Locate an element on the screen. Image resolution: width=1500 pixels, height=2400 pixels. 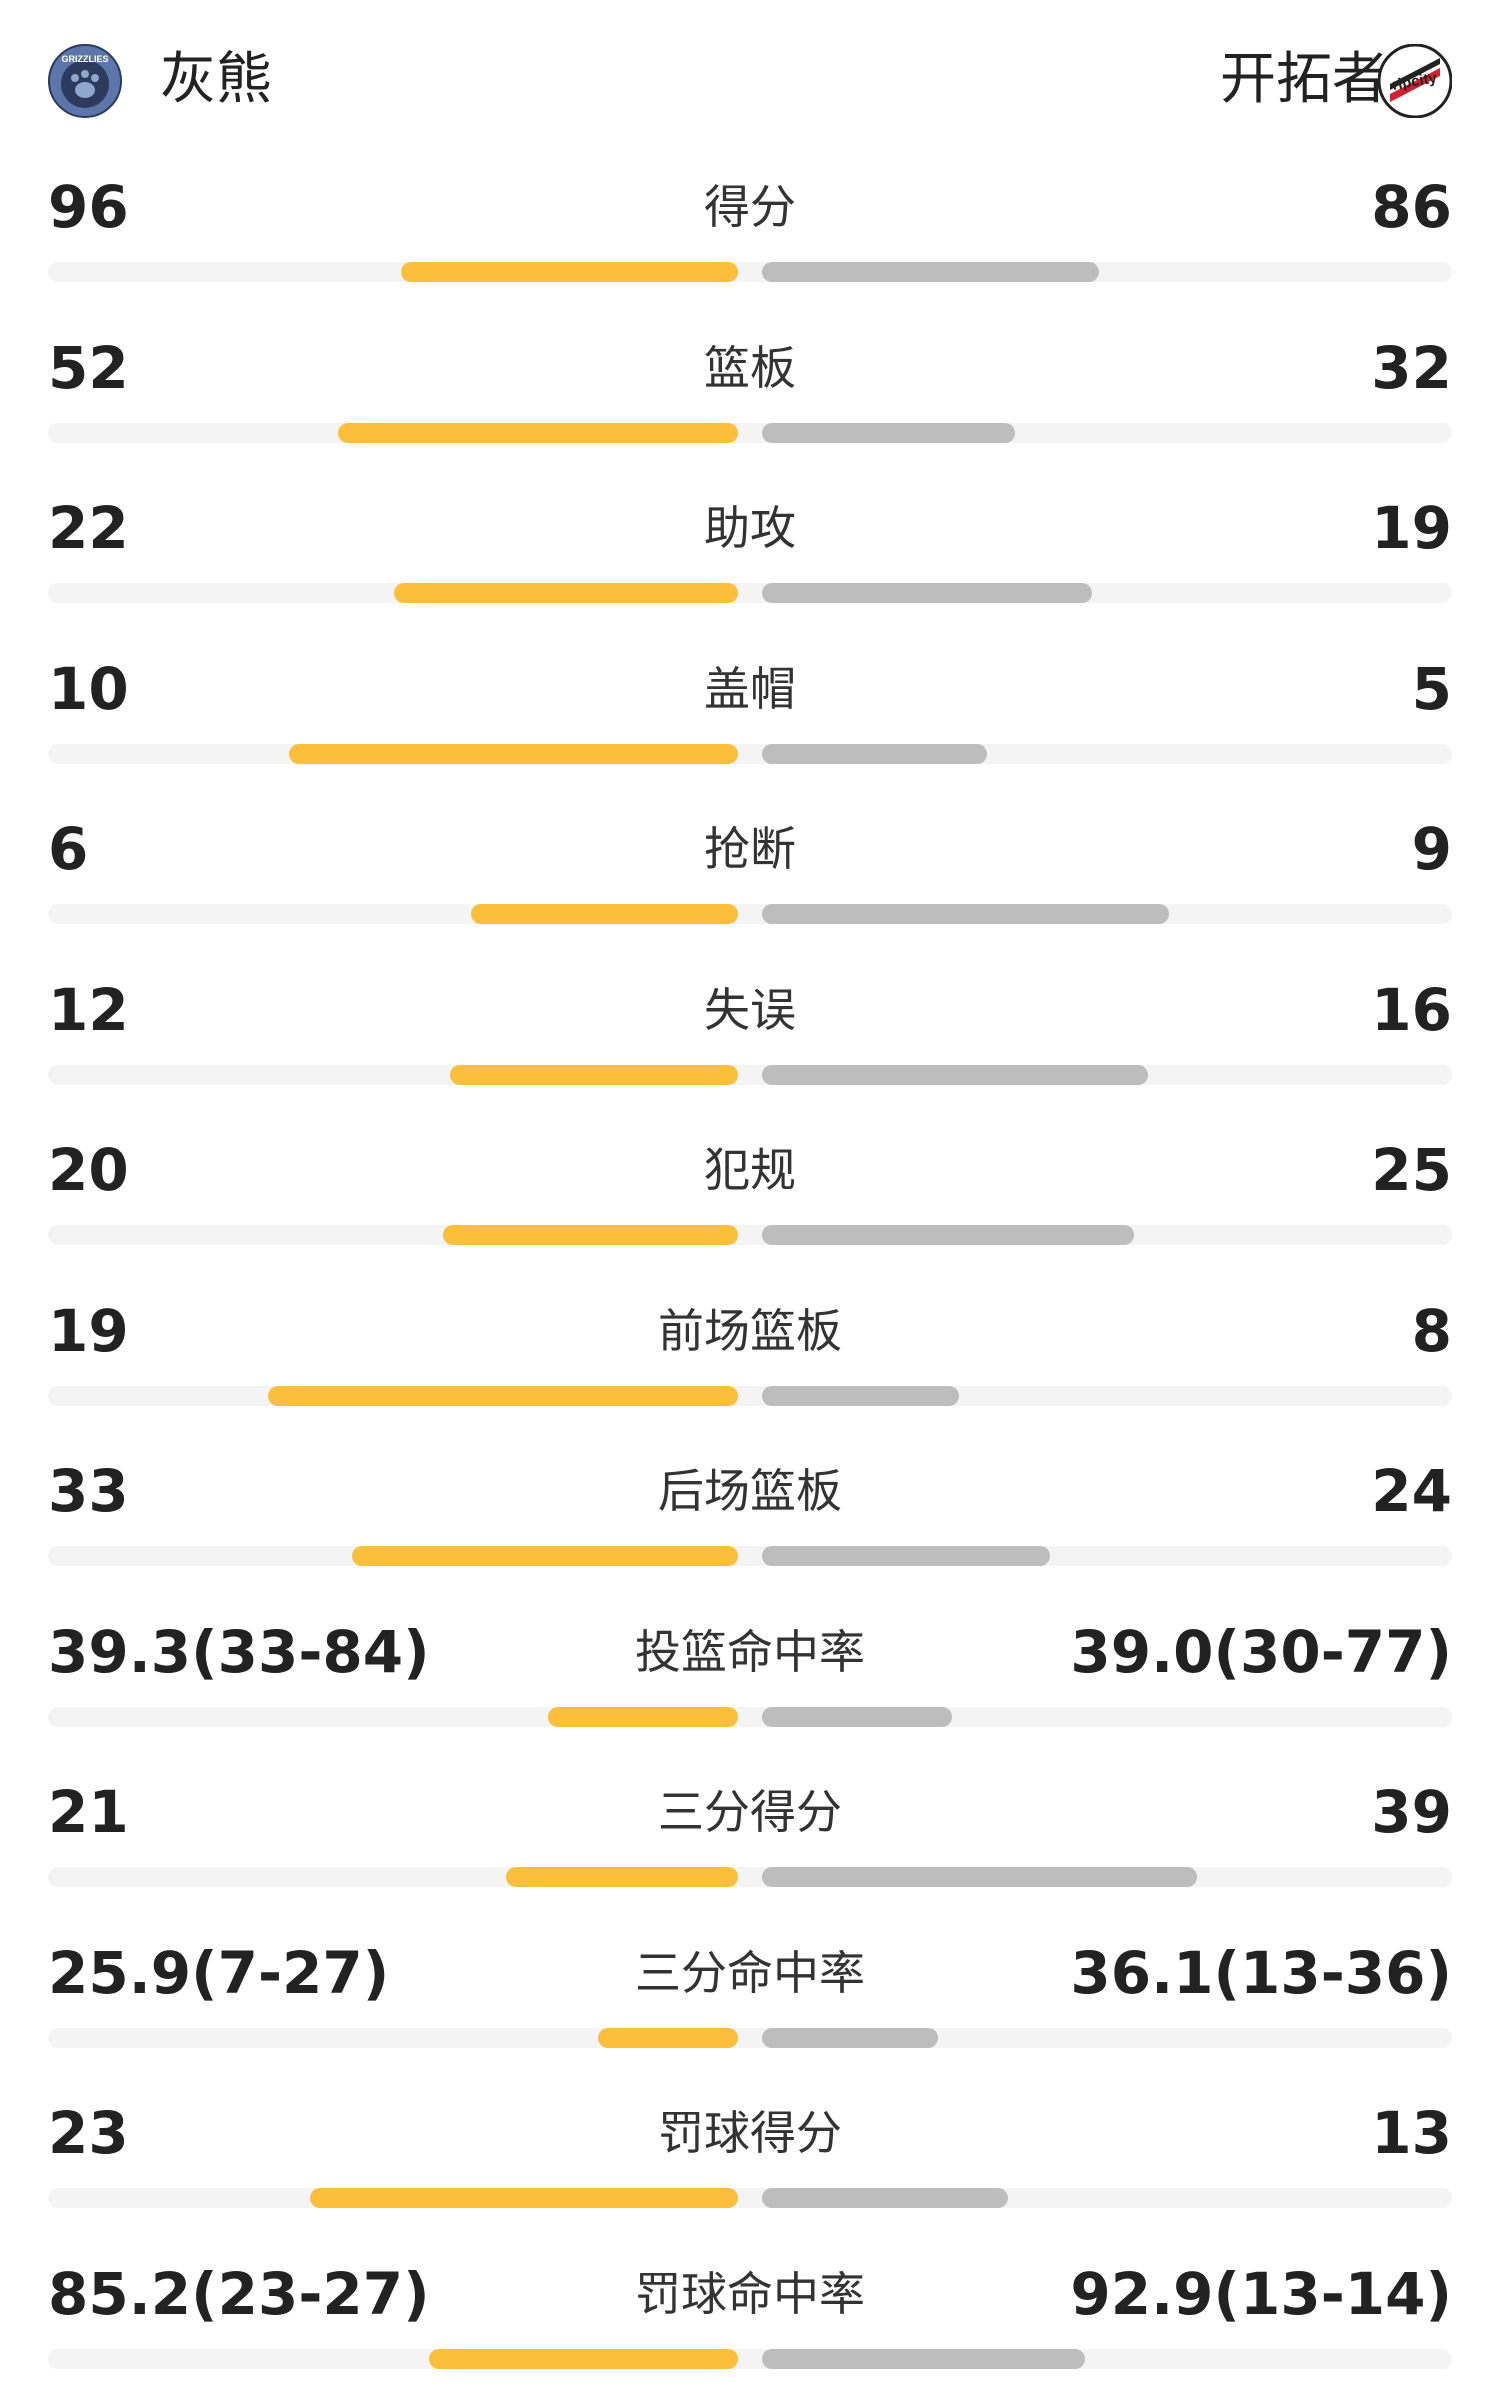
away-stat-value: 8 is located at coordinates (1431, 1330).